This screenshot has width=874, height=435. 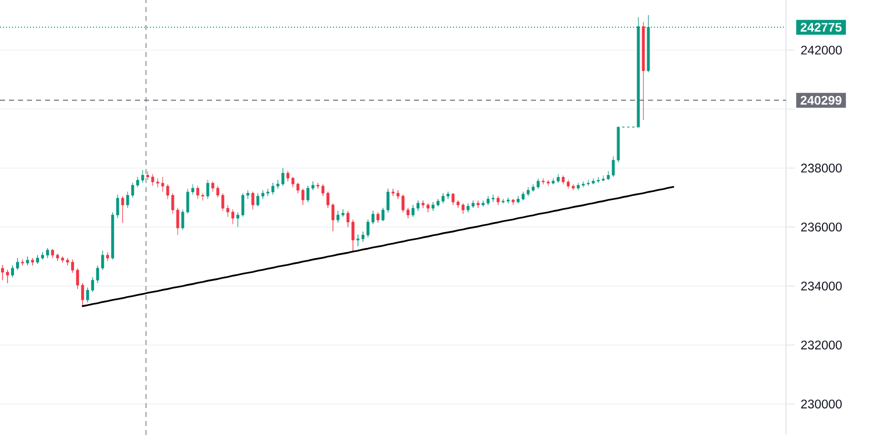 What do you see at coordinates (821, 168) in the screenshot?
I see `y-tick-label: 238000` at bounding box center [821, 168].